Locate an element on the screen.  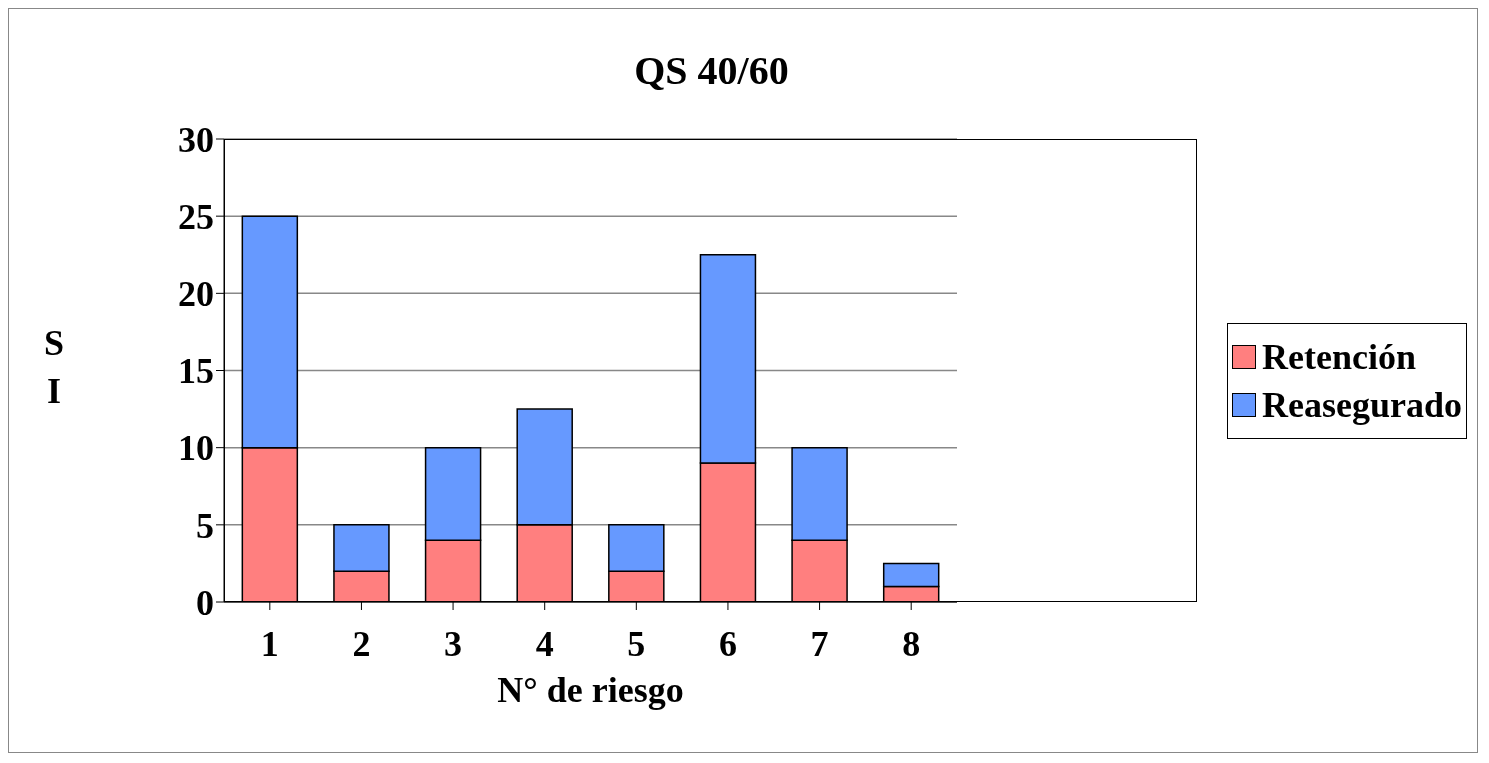
x-tick-label: 3 is located at coordinates (453, 643).